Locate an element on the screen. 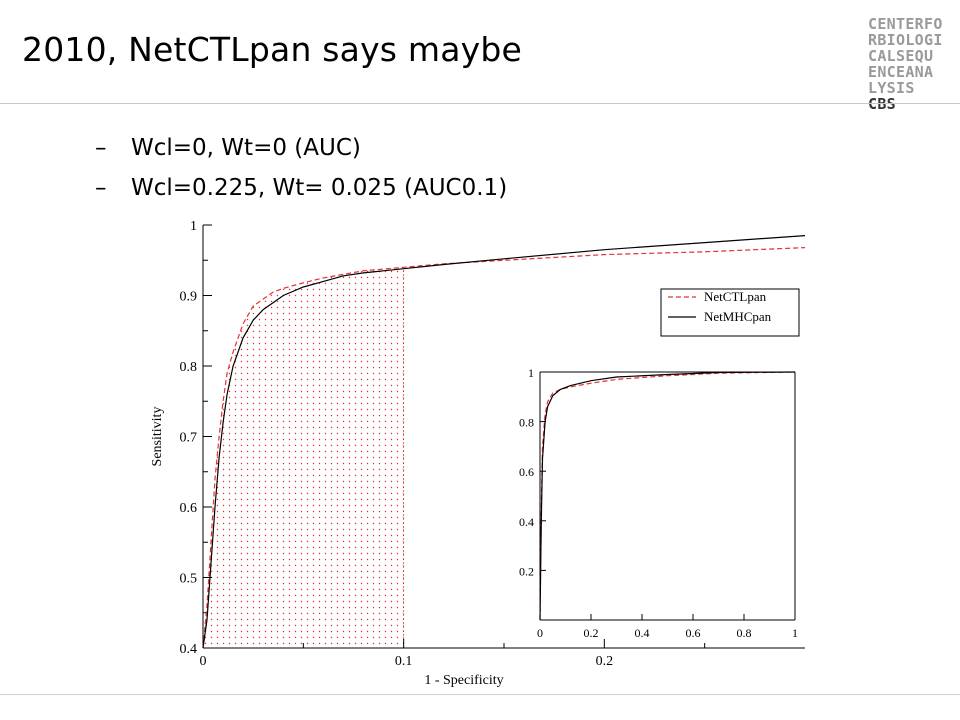 Image resolution: width=960 pixels, height=720 pixels. x-axis-label: 1 - Specificity is located at coordinates (463, 680).